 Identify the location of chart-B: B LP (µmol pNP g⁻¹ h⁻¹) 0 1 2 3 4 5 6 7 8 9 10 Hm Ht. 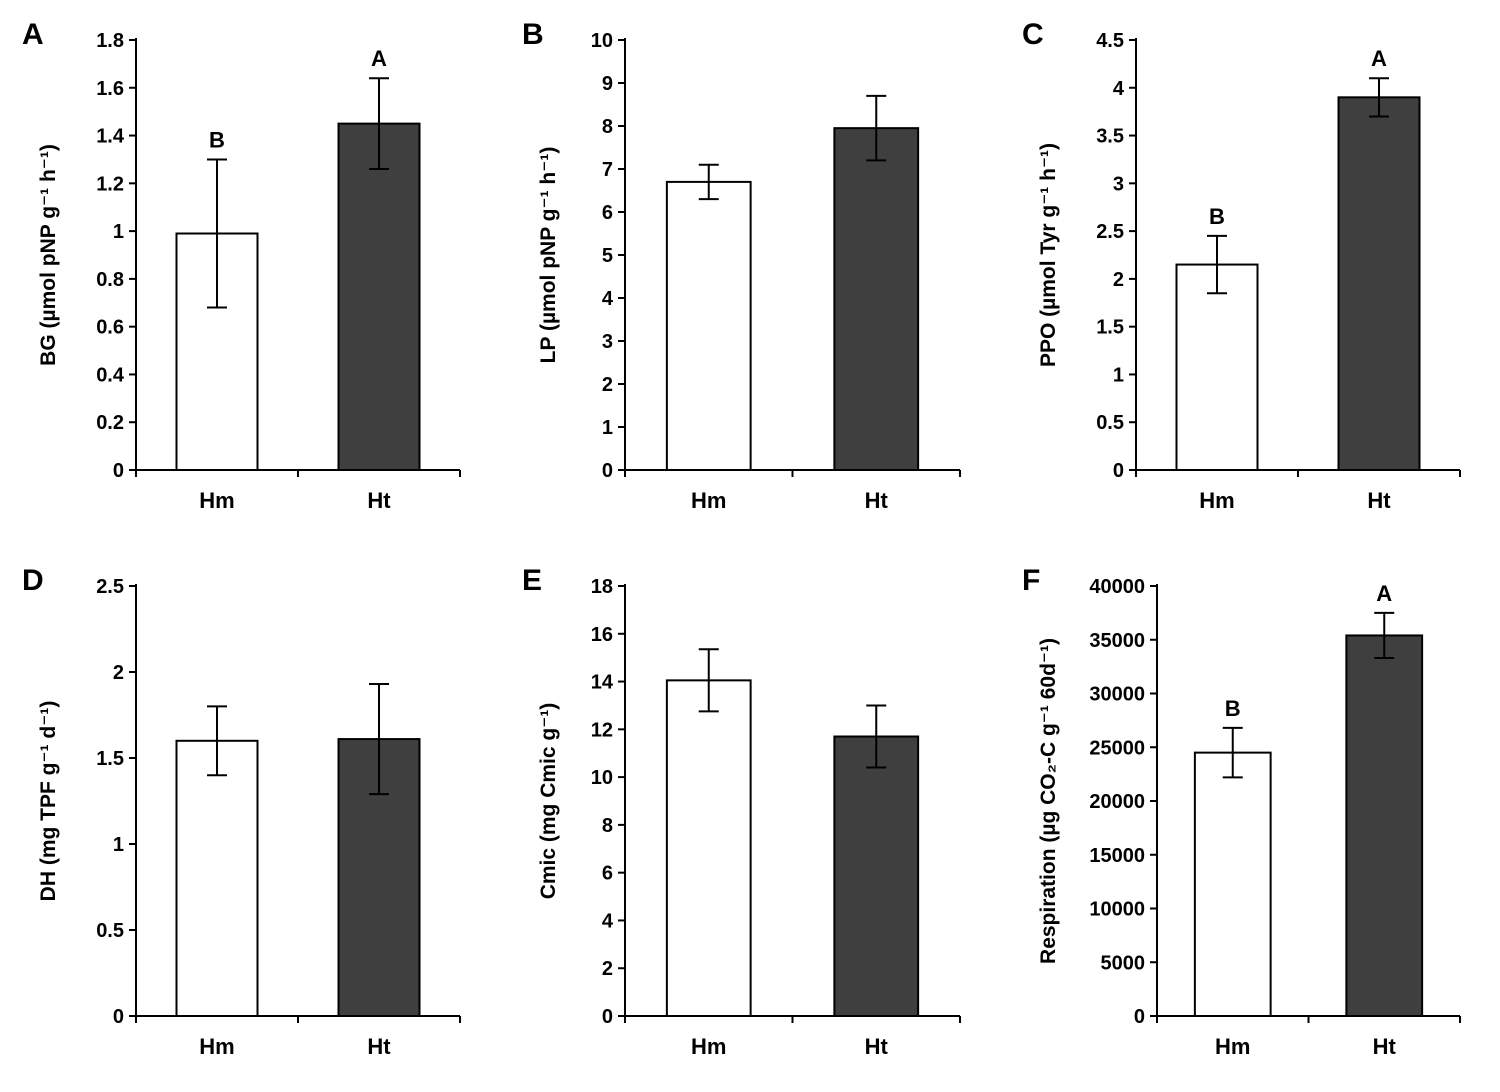
(741, 265).